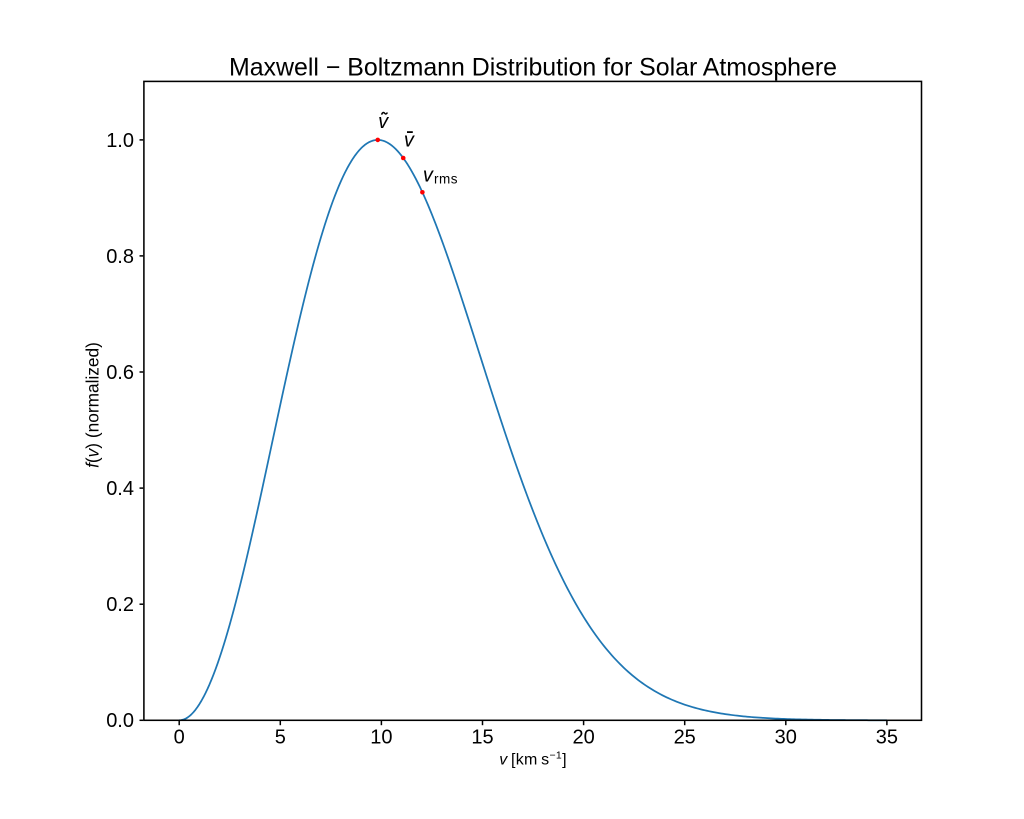 This screenshot has width=1024, height=819. Describe the element at coordinates (120, 257) in the screenshot. I see `svg-text: 0.8` at that location.